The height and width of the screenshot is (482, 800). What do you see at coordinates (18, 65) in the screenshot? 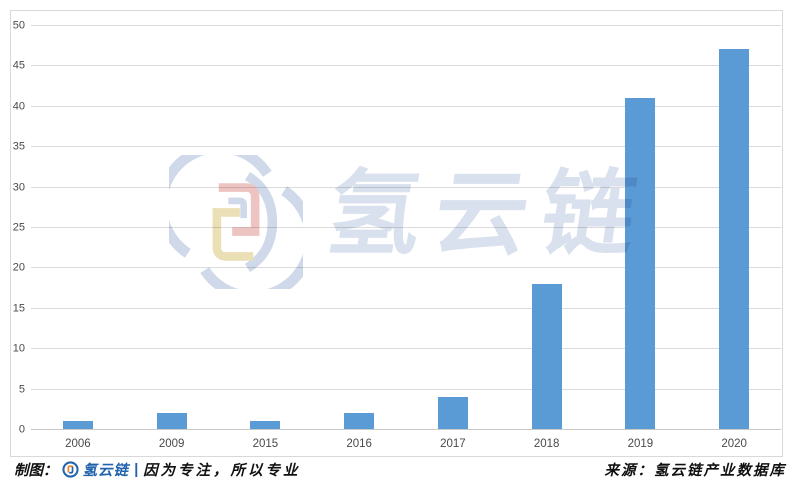
I see `y-axis-tick-label: 45` at bounding box center [18, 65].